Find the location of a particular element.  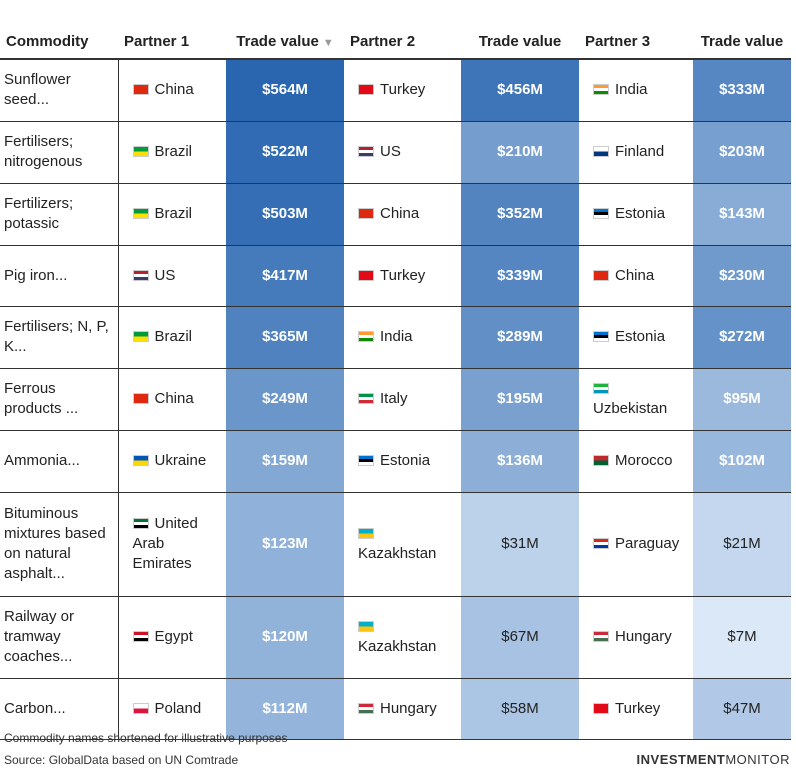

trade-value3-cell: $47M is located at coordinates (742, 709).